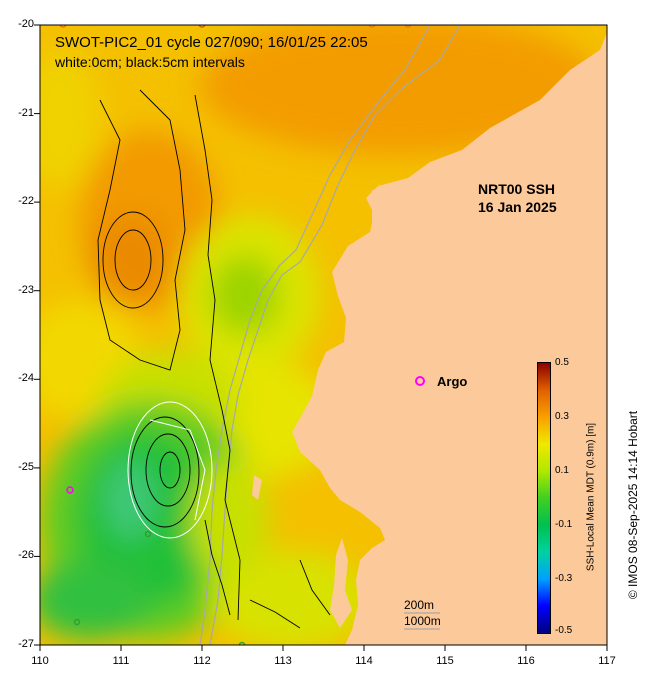 The image size is (648, 684). I want to click on argo-marker-icon, so click(420, 381).